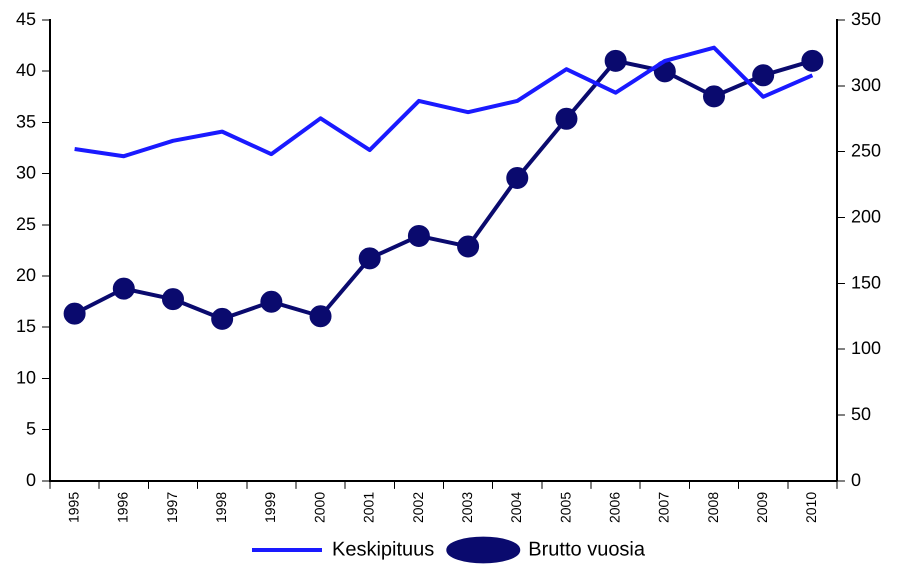  Describe the element at coordinates (270, 508) in the screenshot. I see `x-tick-label: 1999` at that location.